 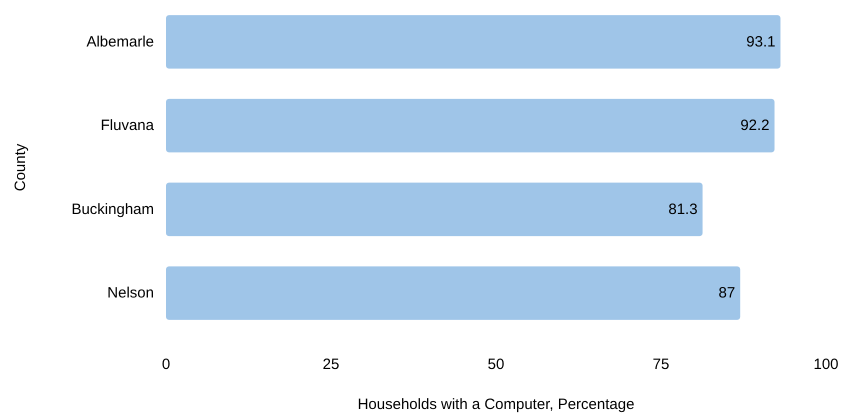 What do you see at coordinates (755, 125) in the screenshot?
I see `data-label: 92.2` at bounding box center [755, 125].